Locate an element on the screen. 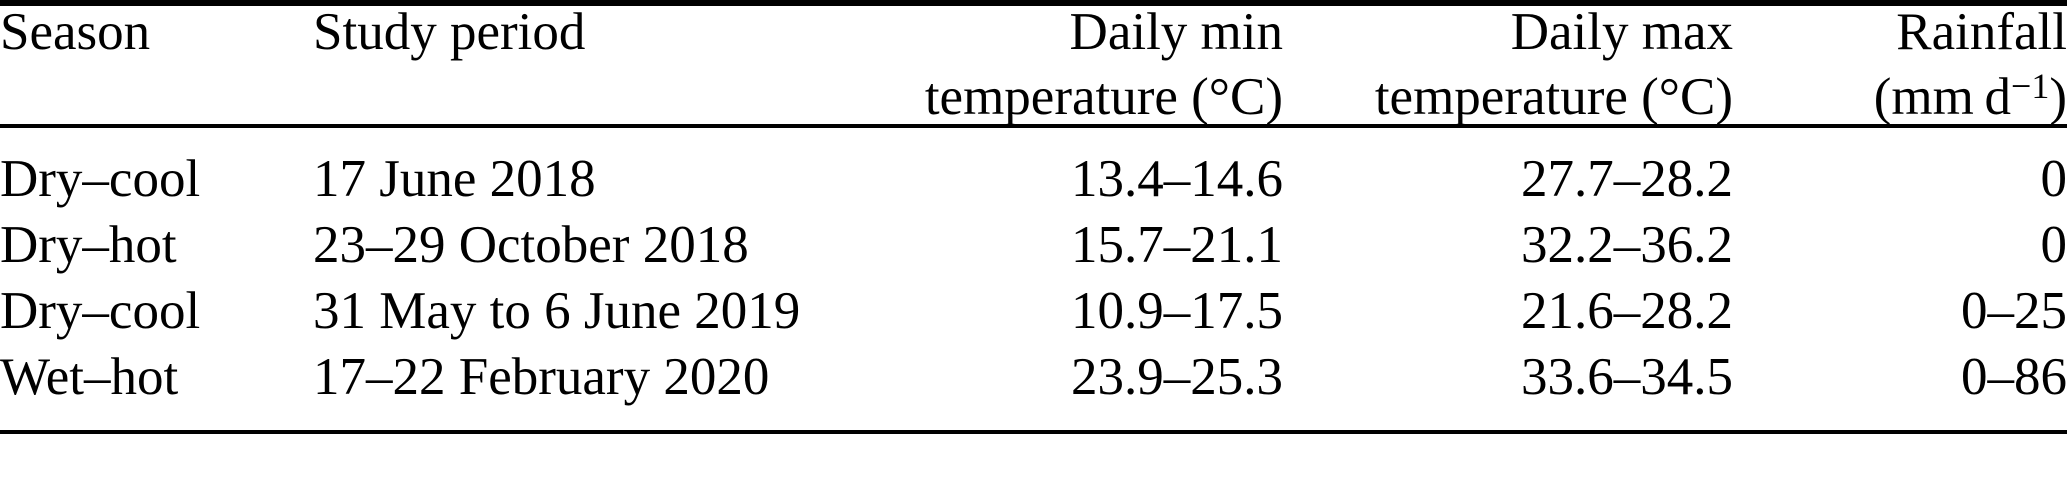  col-header-daily-min-line2: temperature (°C) is located at coordinates (1103, 97).